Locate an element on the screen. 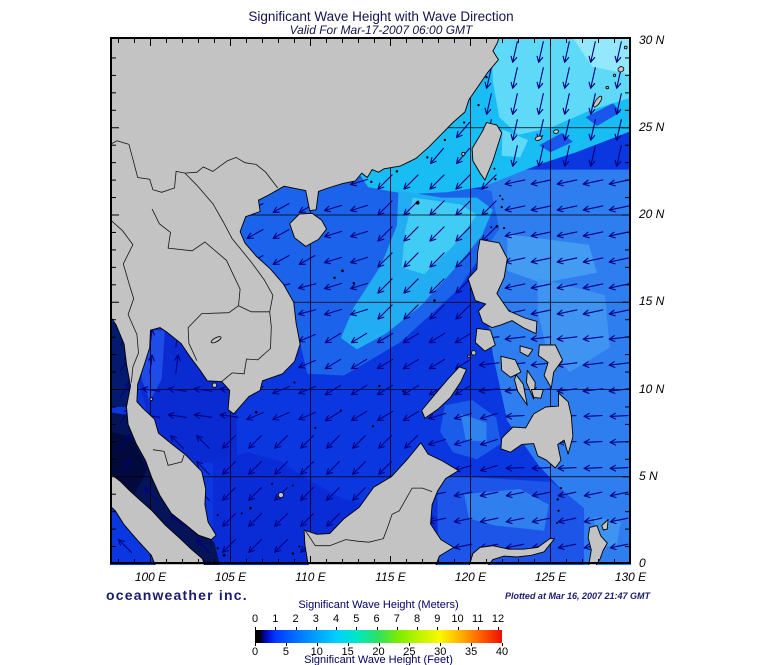  islet-miyako is located at coordinates (556, 131).